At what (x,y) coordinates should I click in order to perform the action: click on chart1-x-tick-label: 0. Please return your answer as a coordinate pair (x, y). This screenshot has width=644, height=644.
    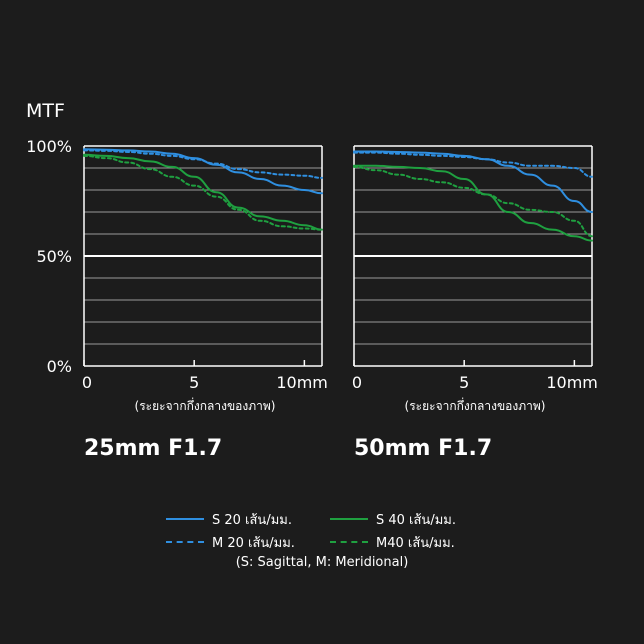
    Looking at the image, I should click on (87, 382).